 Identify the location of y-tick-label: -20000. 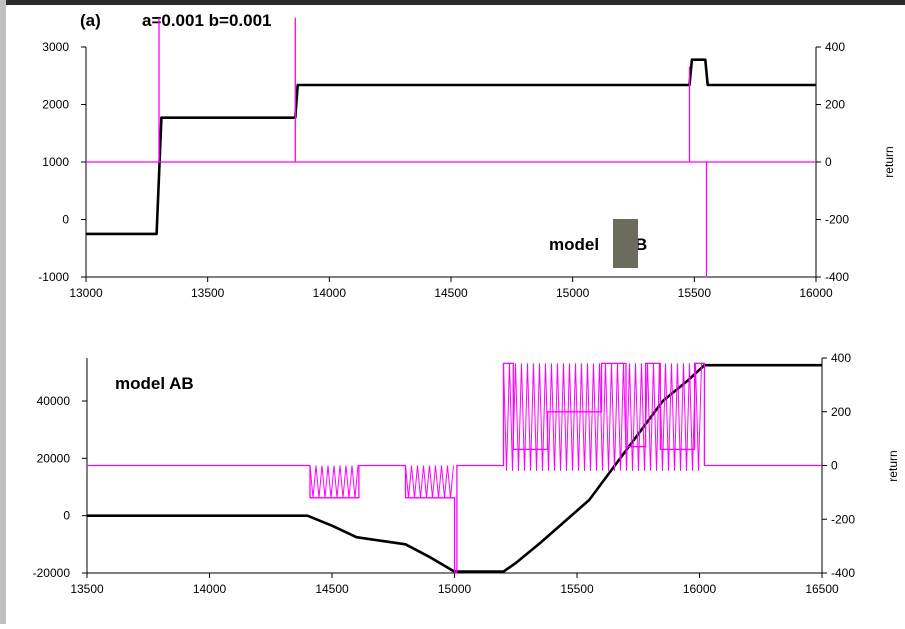
(52, 573).